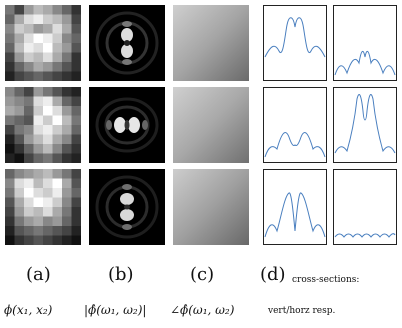 Image resolution: width=402 pixels, height=328 pixels. I want to click on column-b-label: (b), so click(121, 274).